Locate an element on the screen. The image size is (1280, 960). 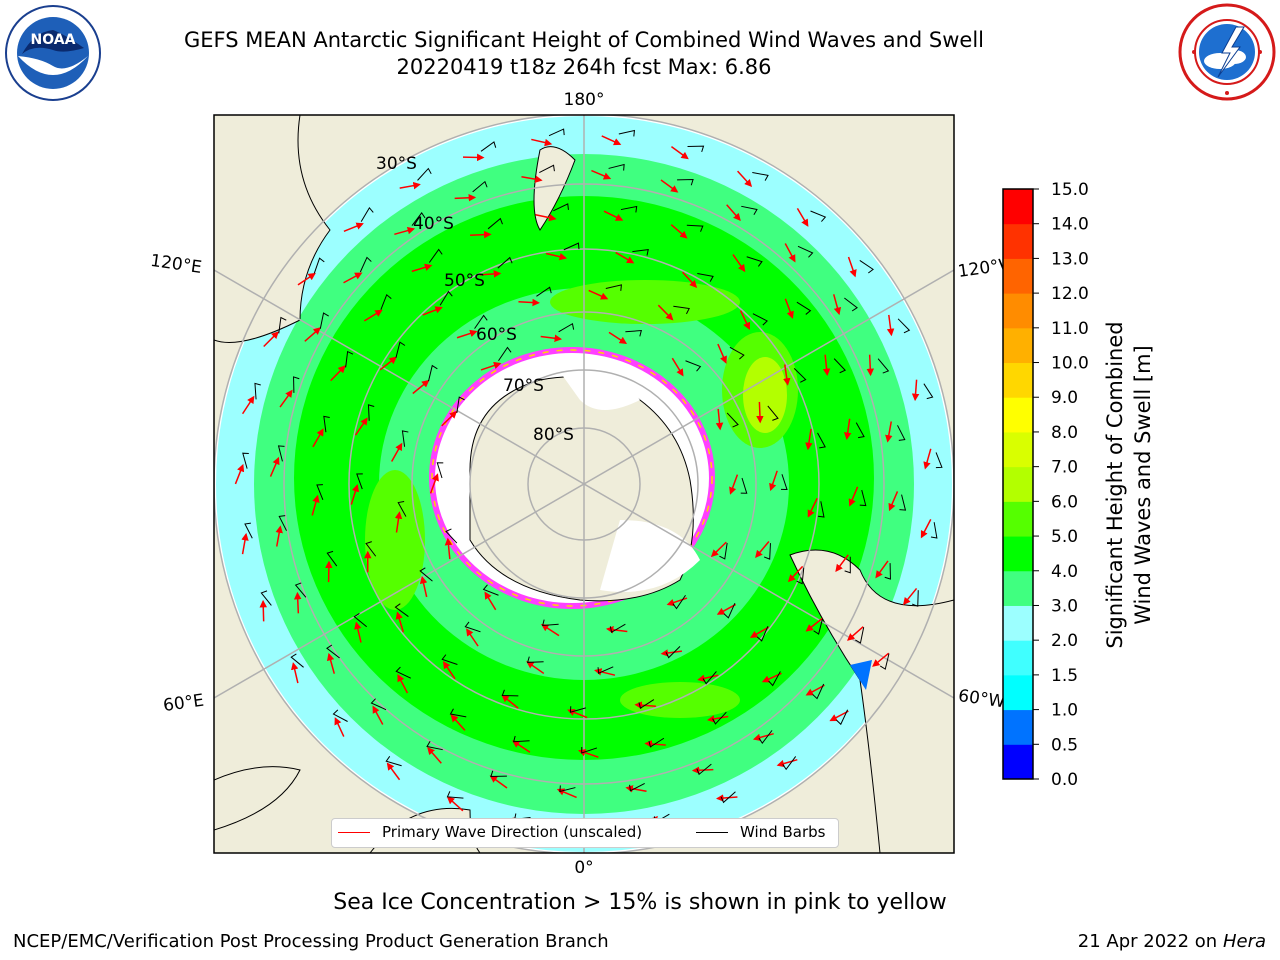
lat-label-70s: 70°S is located at coordinates (523, 386).